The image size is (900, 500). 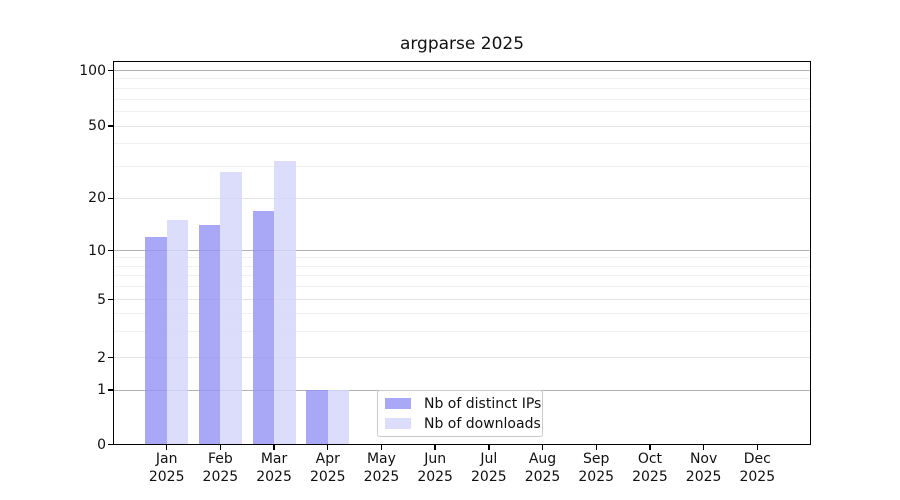 What do you see at coordinates (327, 468) in the screenshot?
I see `x-tick-label-apr: Apr 2025` at bounding box center [327, 468].